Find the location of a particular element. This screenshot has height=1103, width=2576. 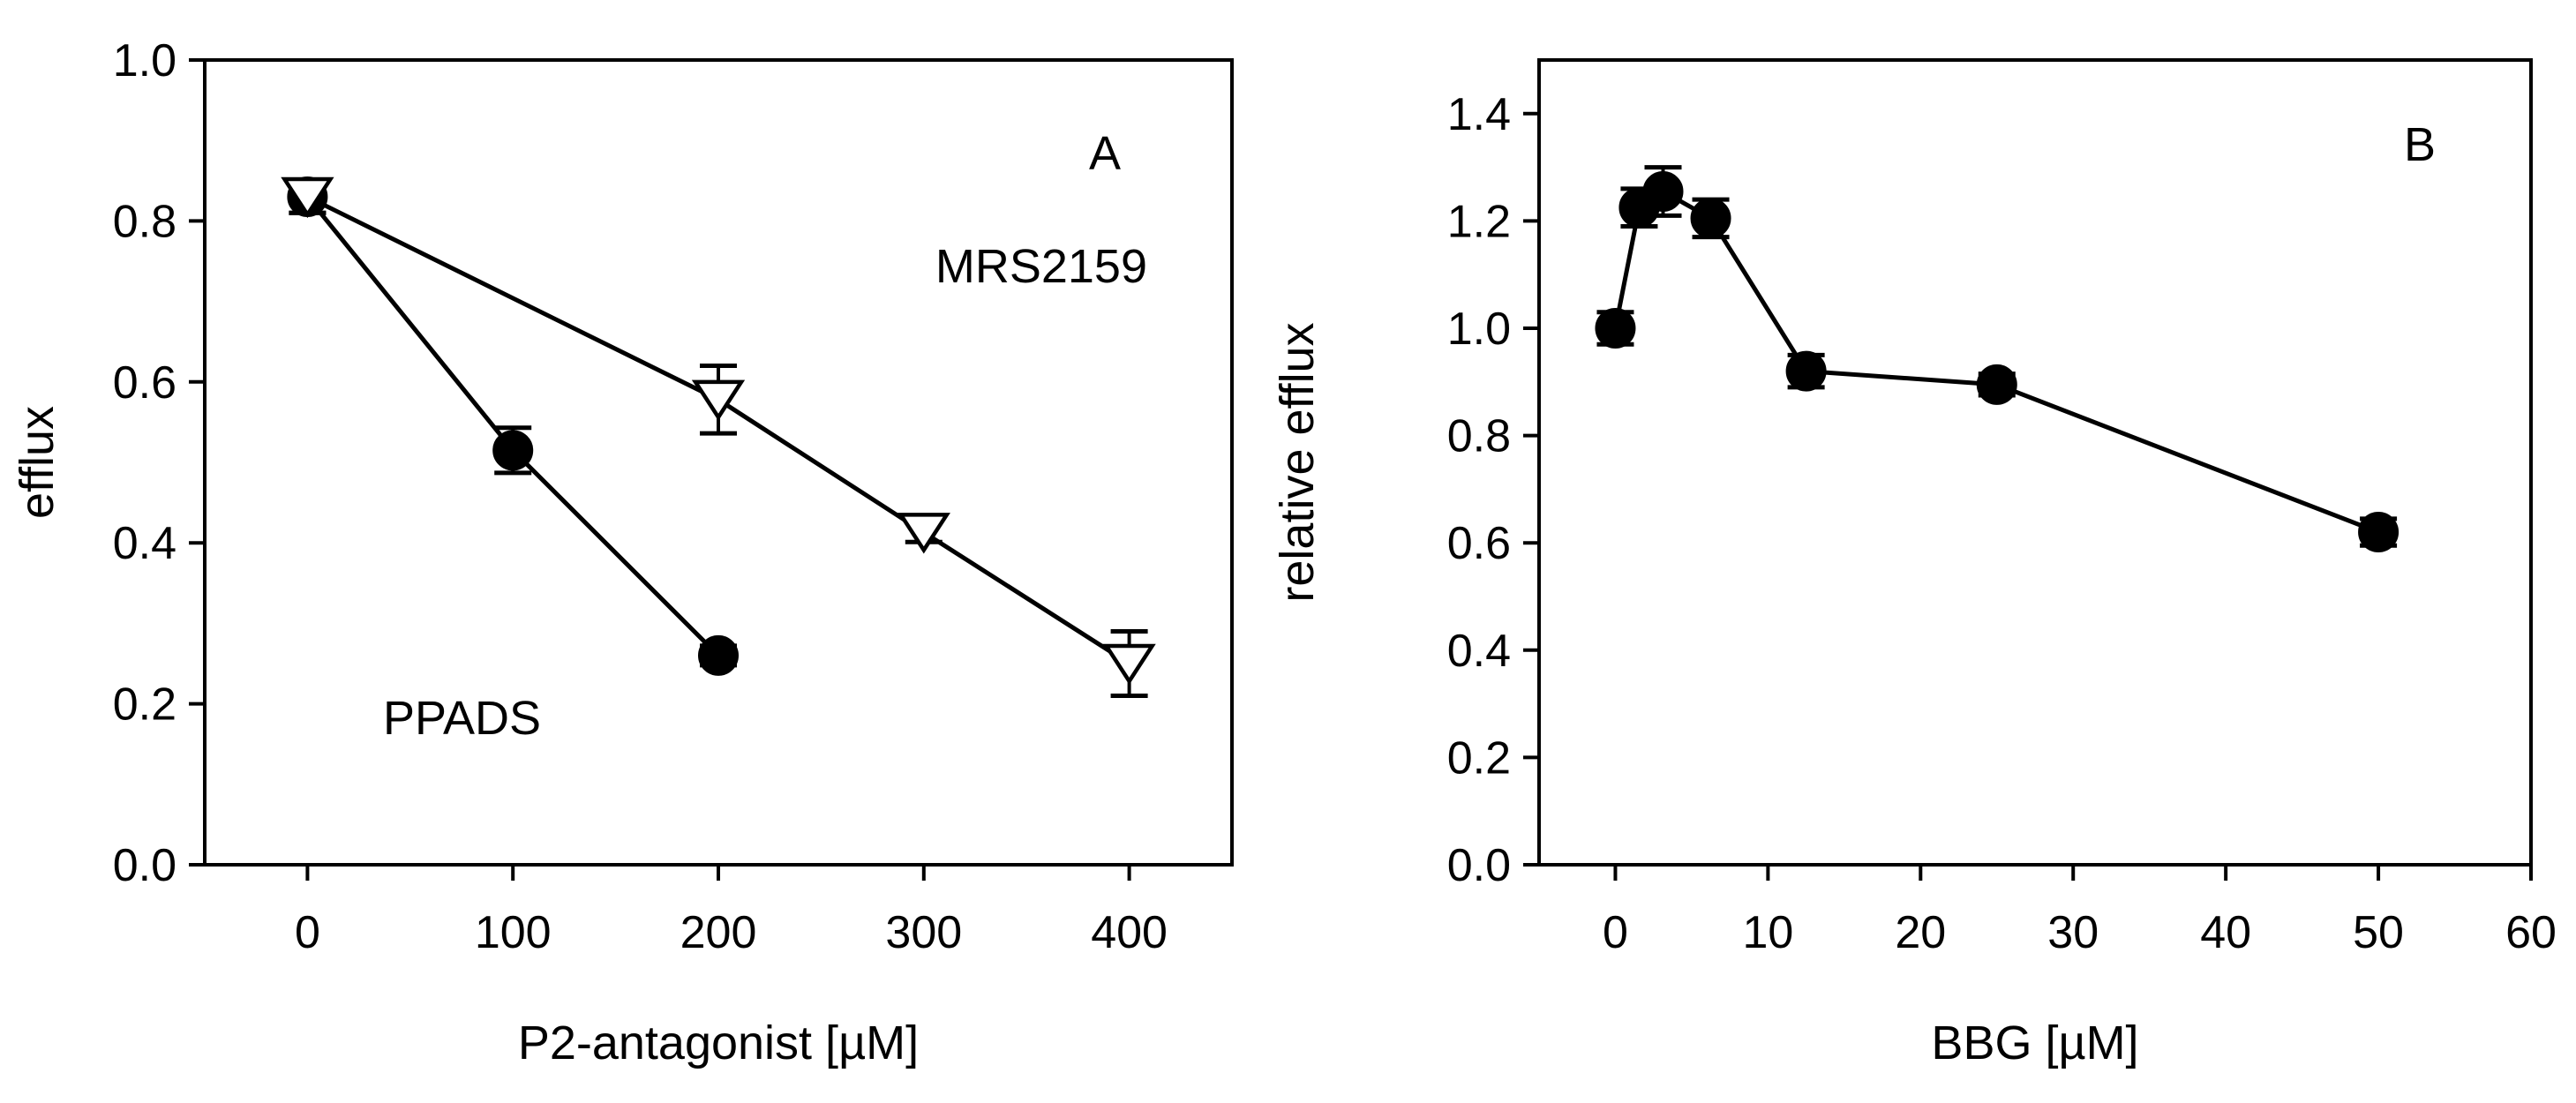

y-tick-label: 1.4 is located at coordinates (1479, 114).